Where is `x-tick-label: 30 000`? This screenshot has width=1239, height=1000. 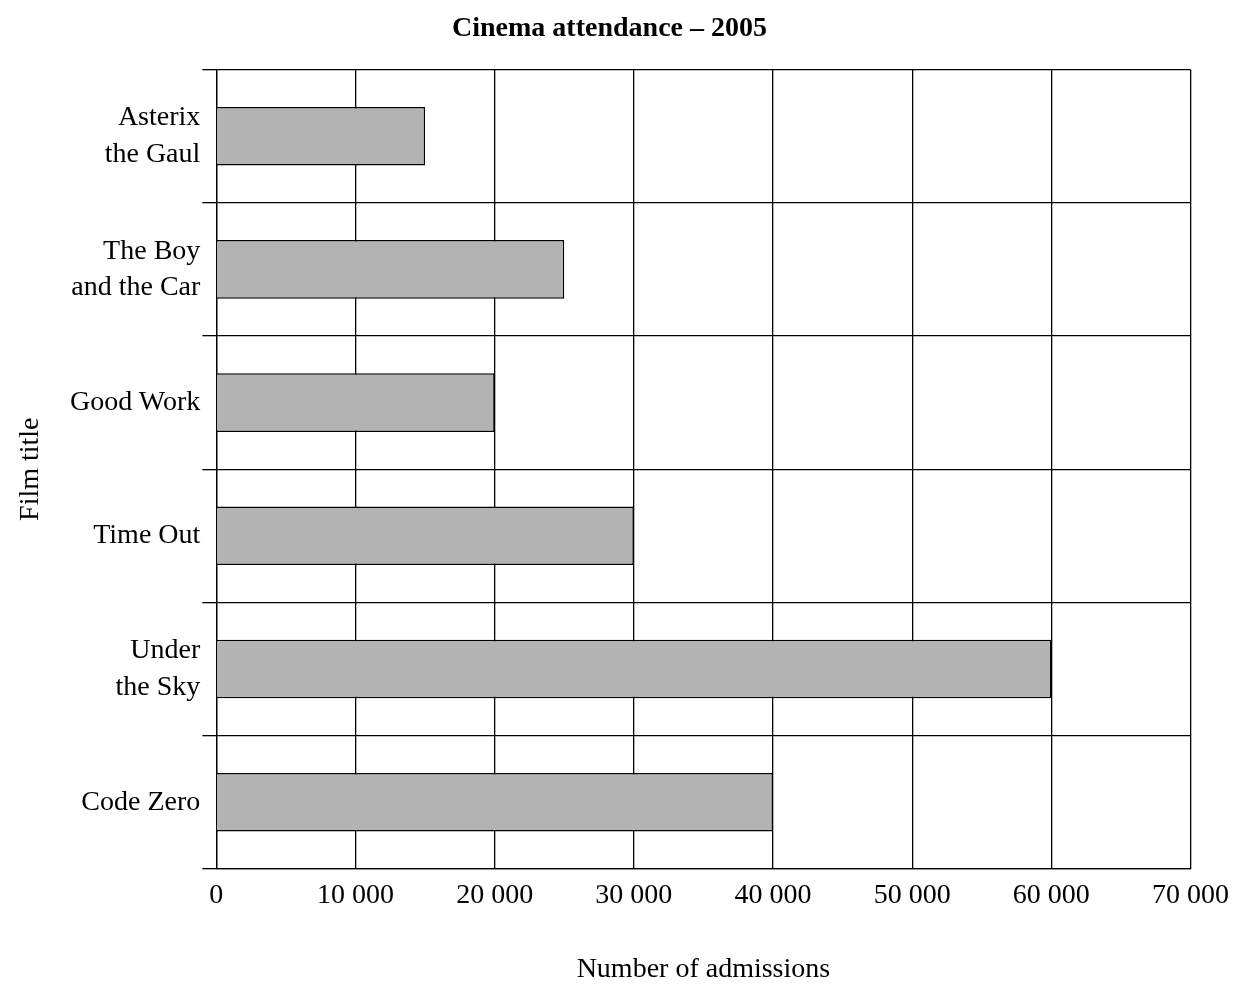
x-tick-label: 30 000 is located at coordinates (634, 893).